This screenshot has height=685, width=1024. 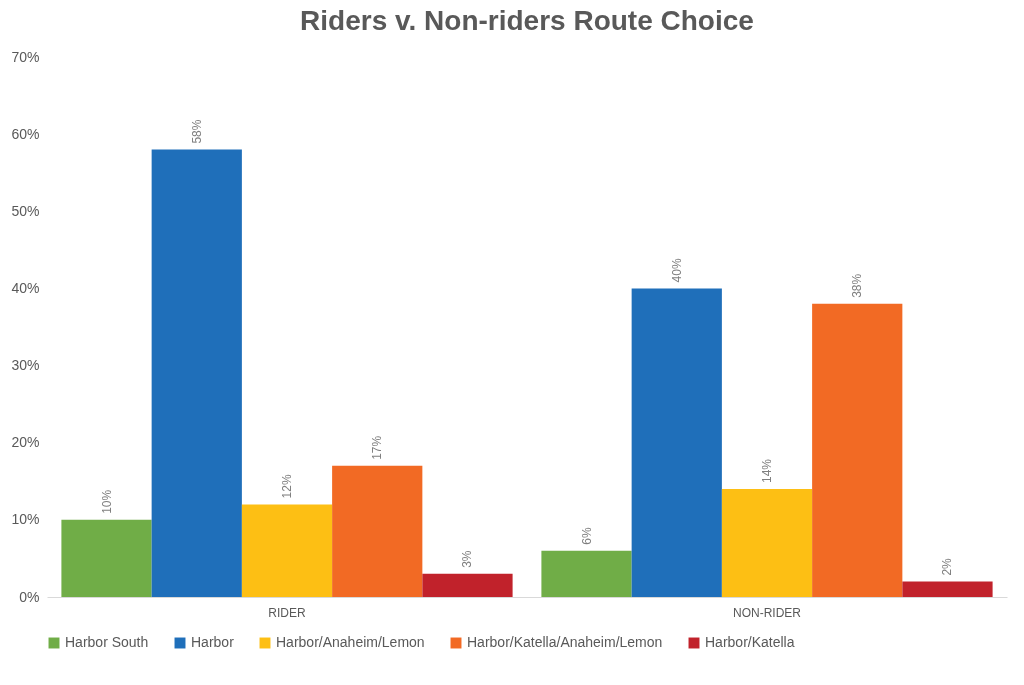 I want to click on y-tick-label: 70%, so click(x=25, y=56).